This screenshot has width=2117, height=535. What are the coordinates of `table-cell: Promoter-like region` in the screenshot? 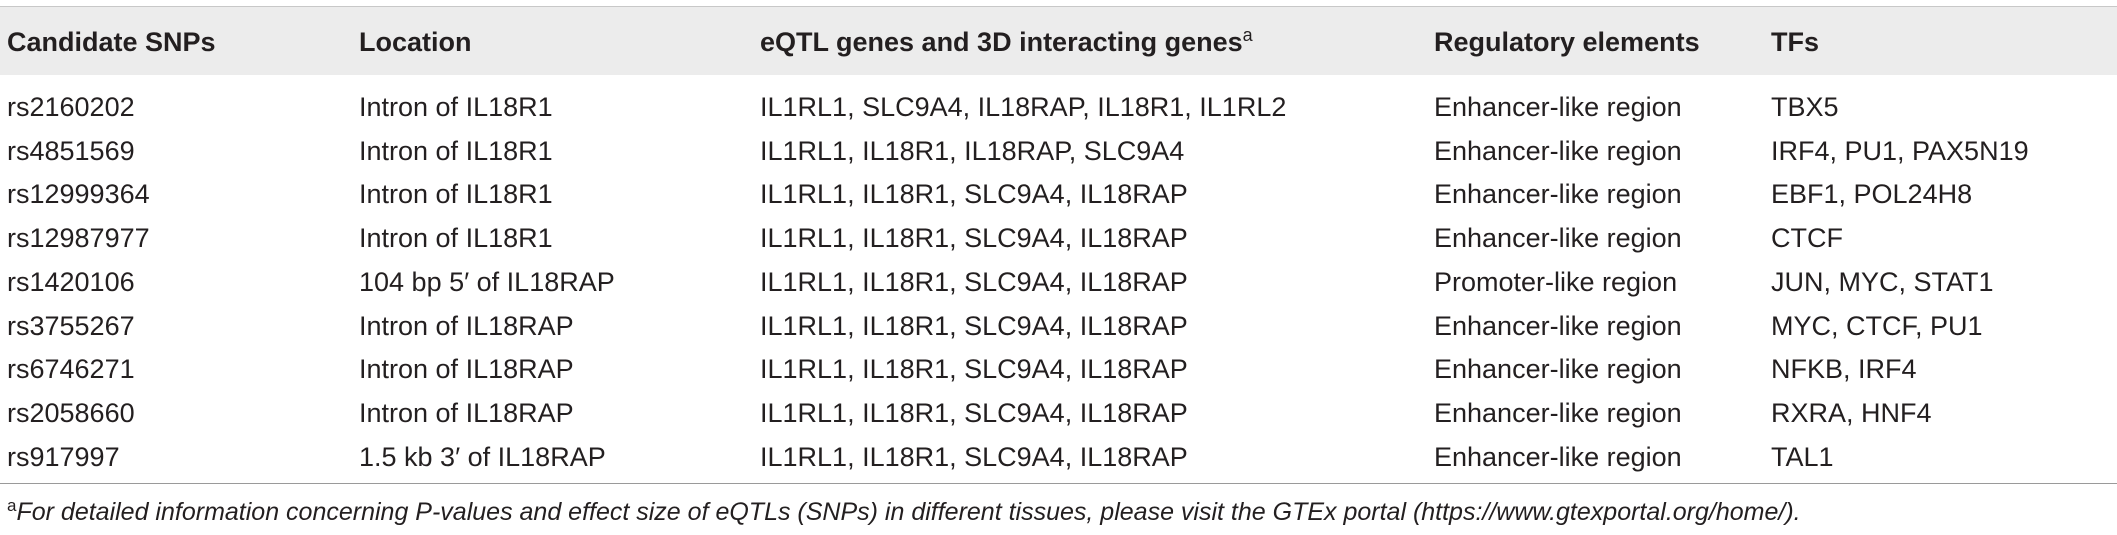 It's located at (1556, 281).